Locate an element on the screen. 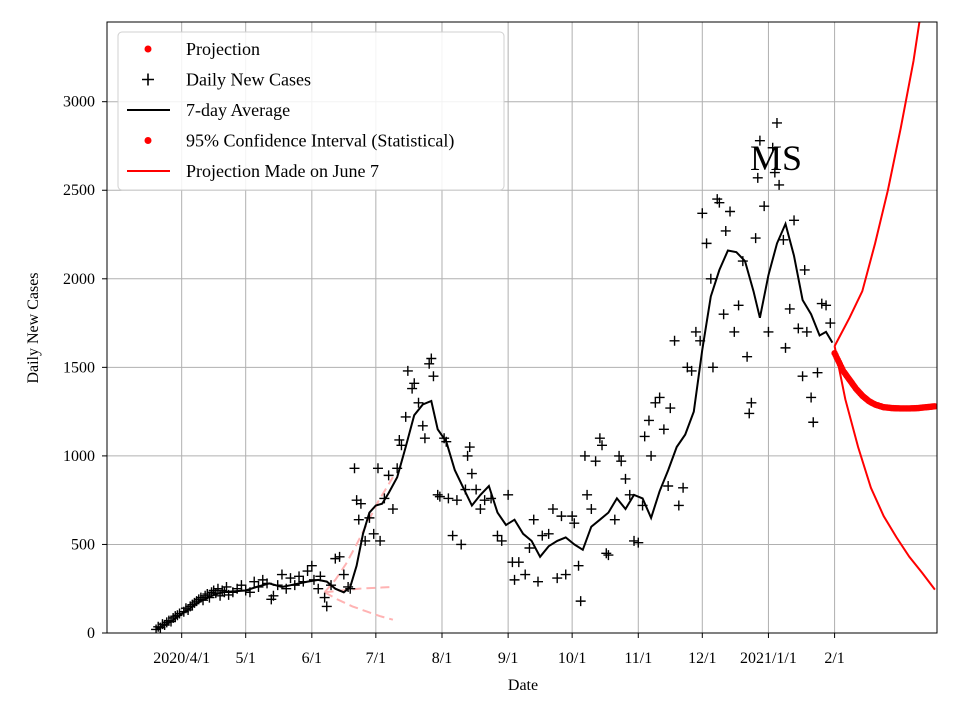  x-tick-label: 12/1 is located at coordinates (702, 658).